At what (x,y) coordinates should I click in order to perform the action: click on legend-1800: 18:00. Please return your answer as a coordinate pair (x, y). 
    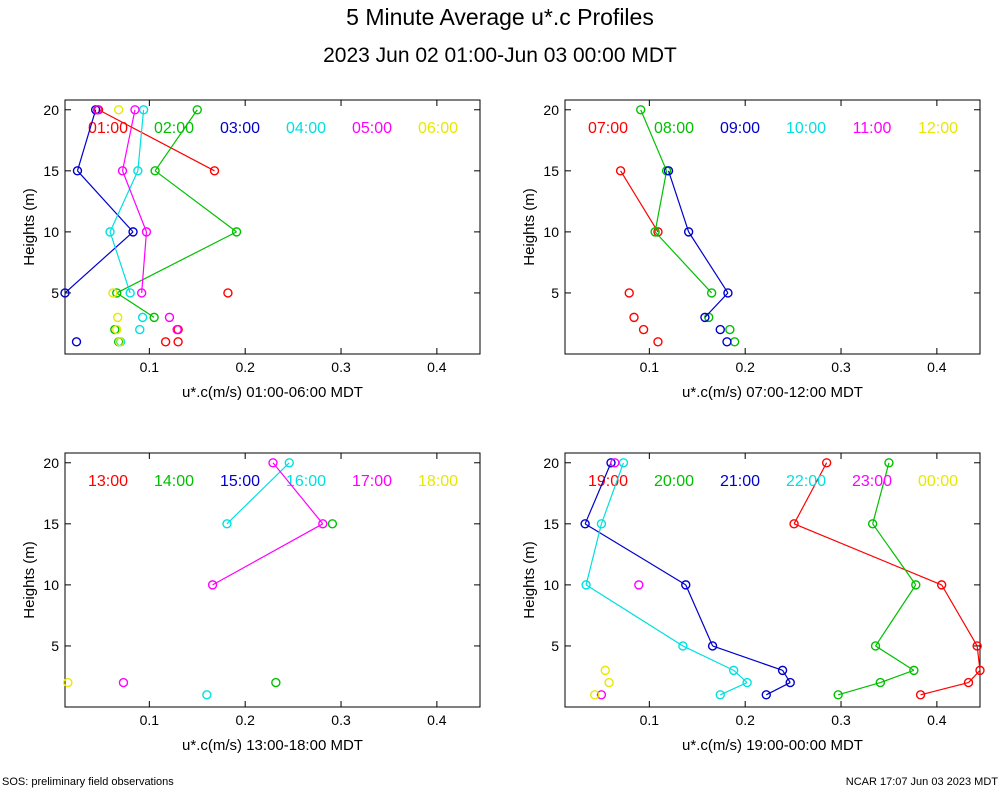
    Looking at the image, I should click on (438, 481).